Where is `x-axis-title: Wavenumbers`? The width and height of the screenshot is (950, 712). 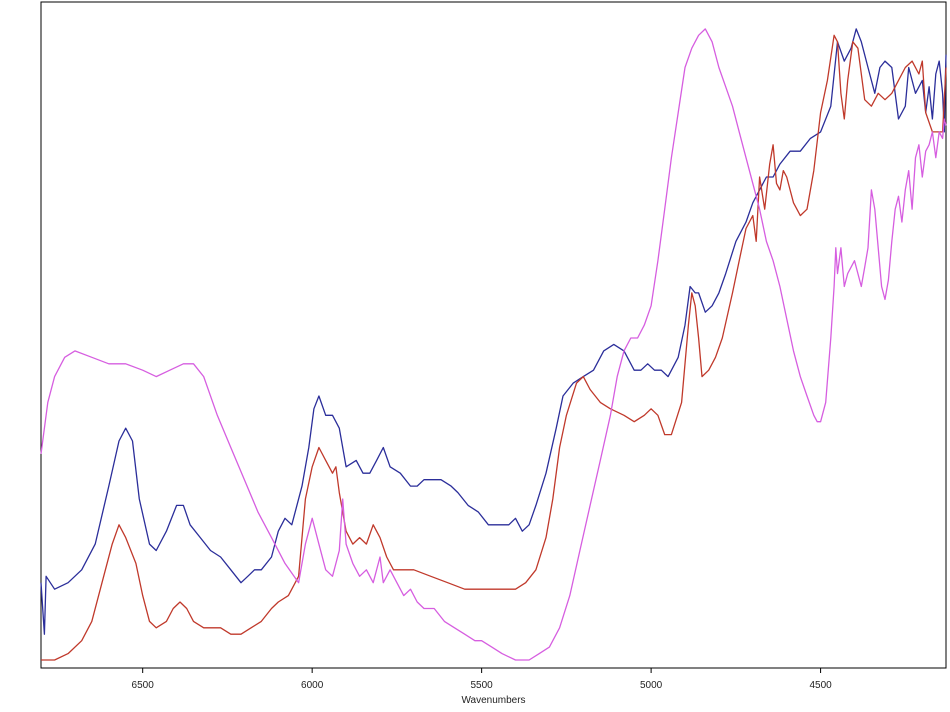
x-axis-title: Wavenumbers is located at coordinates (493, 700).